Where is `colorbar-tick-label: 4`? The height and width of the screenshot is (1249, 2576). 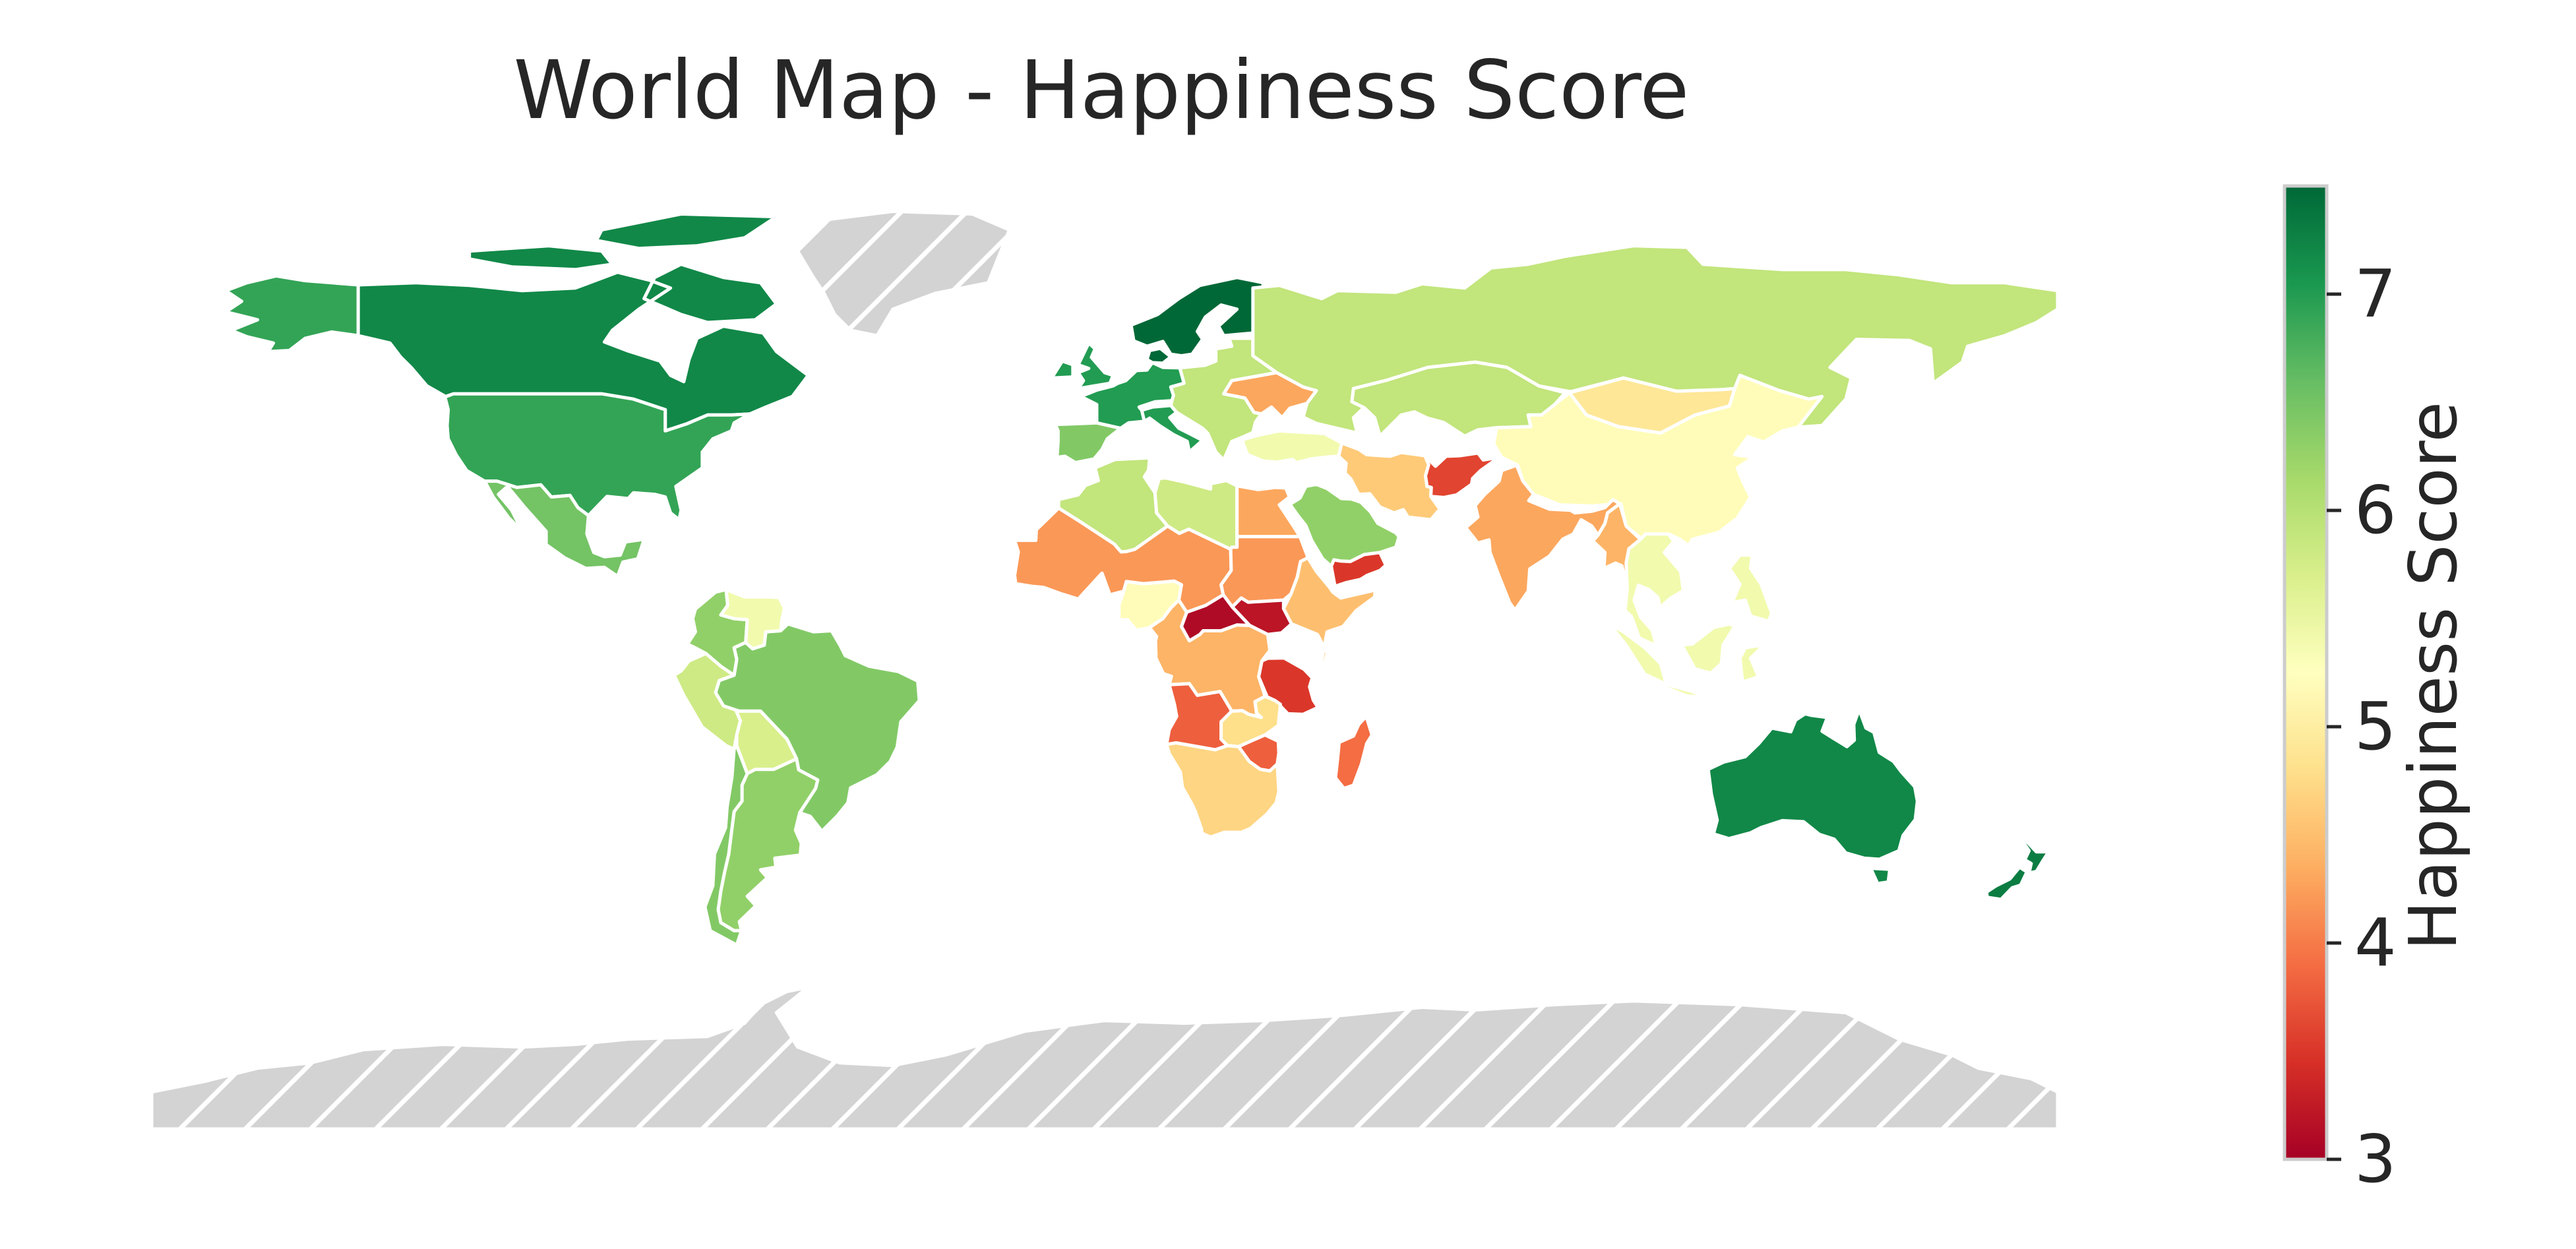
colorbar-tick-label: 4 is located at coordinates (2375, 942).